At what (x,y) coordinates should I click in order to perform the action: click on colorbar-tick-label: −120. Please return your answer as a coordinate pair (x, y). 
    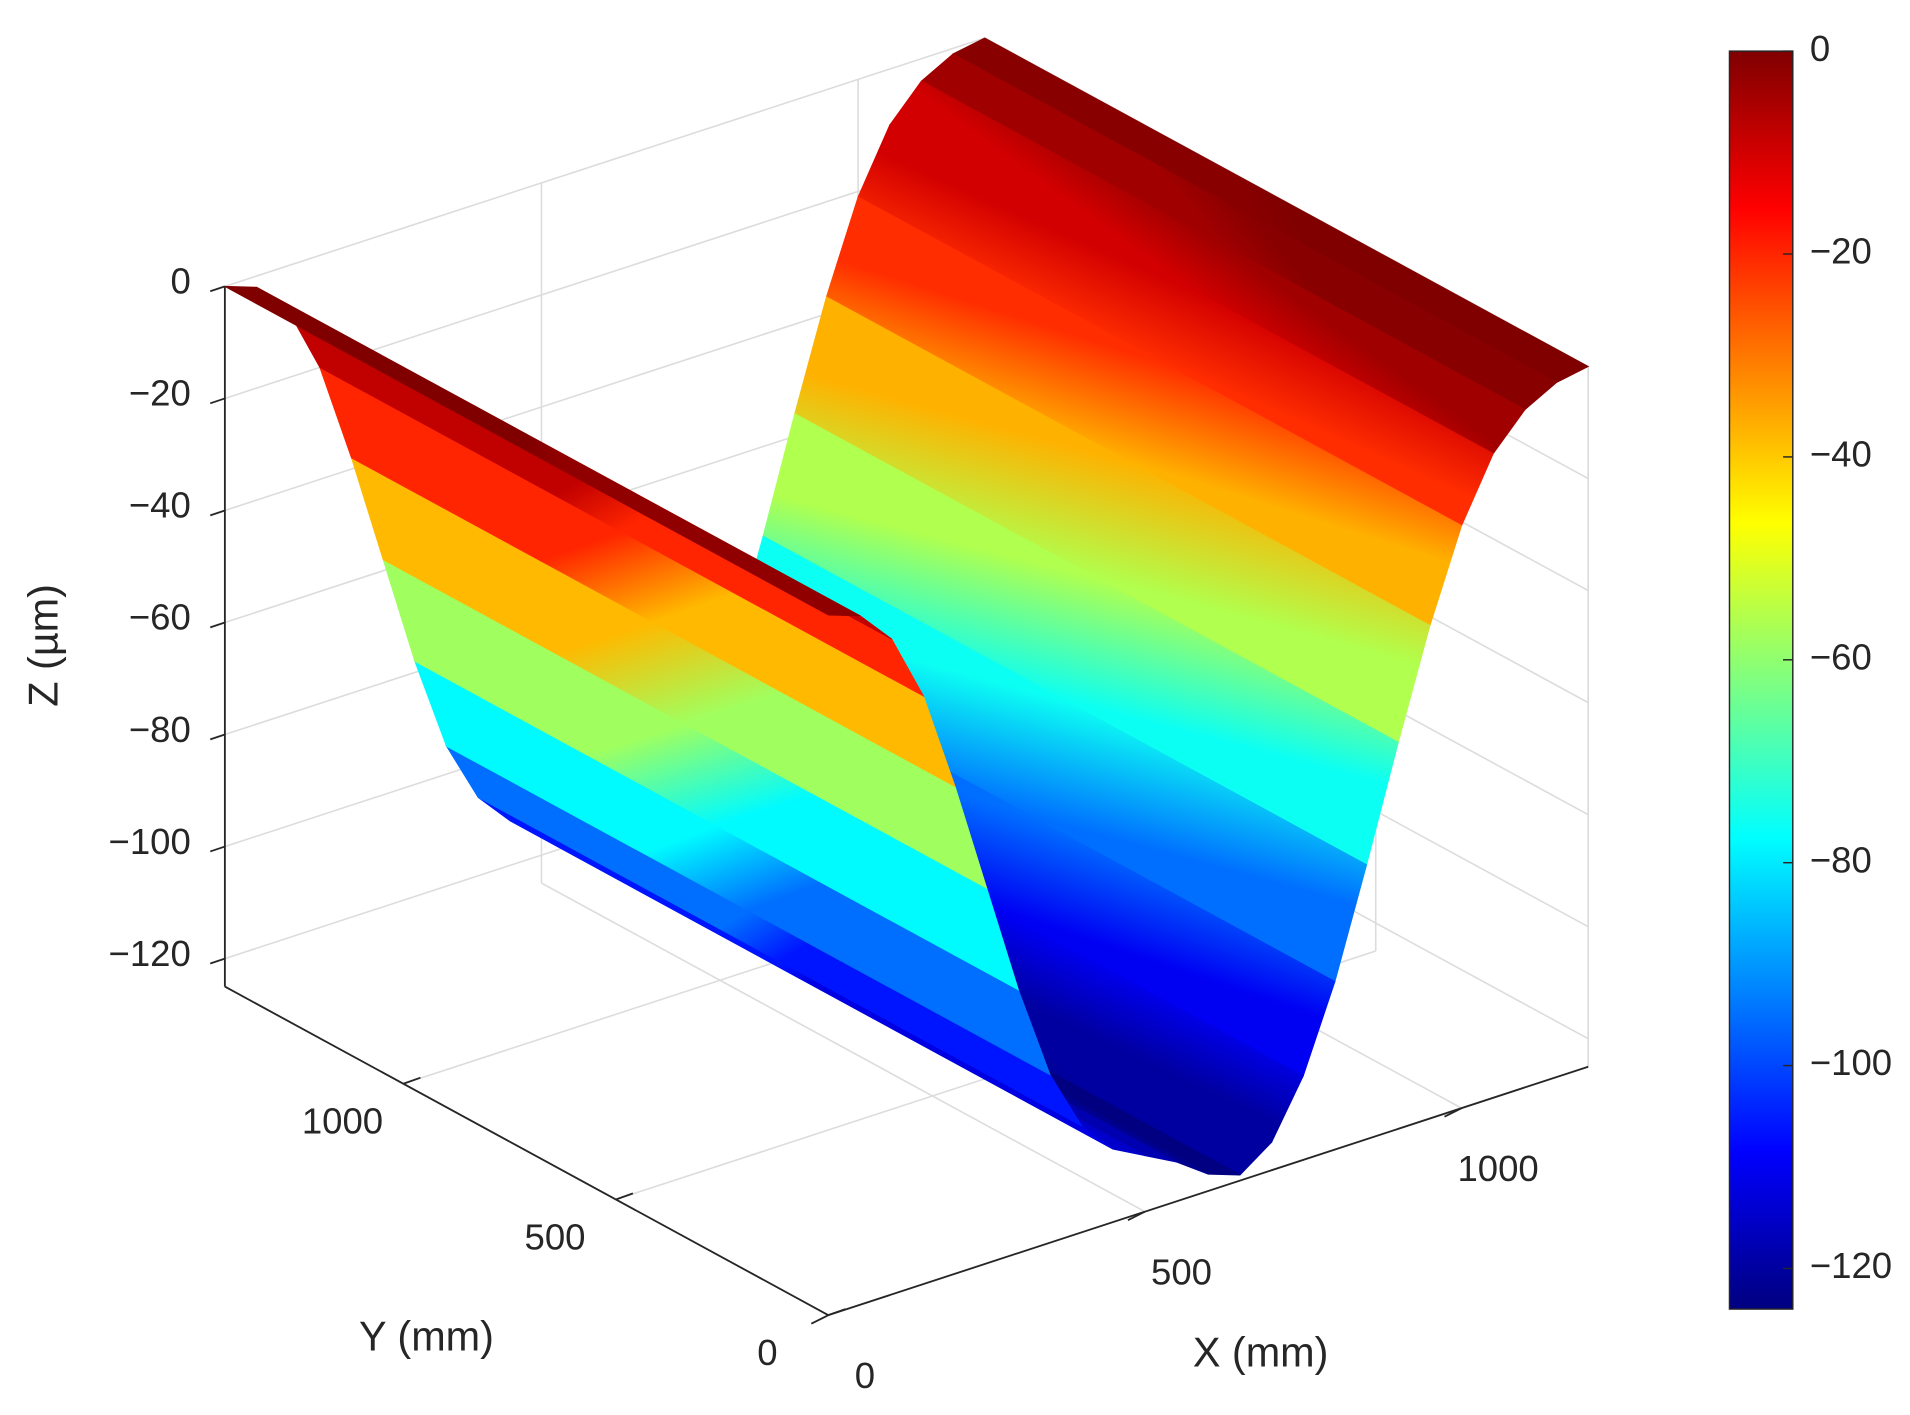
    Looking at the image, I should click on (1851, 1265).